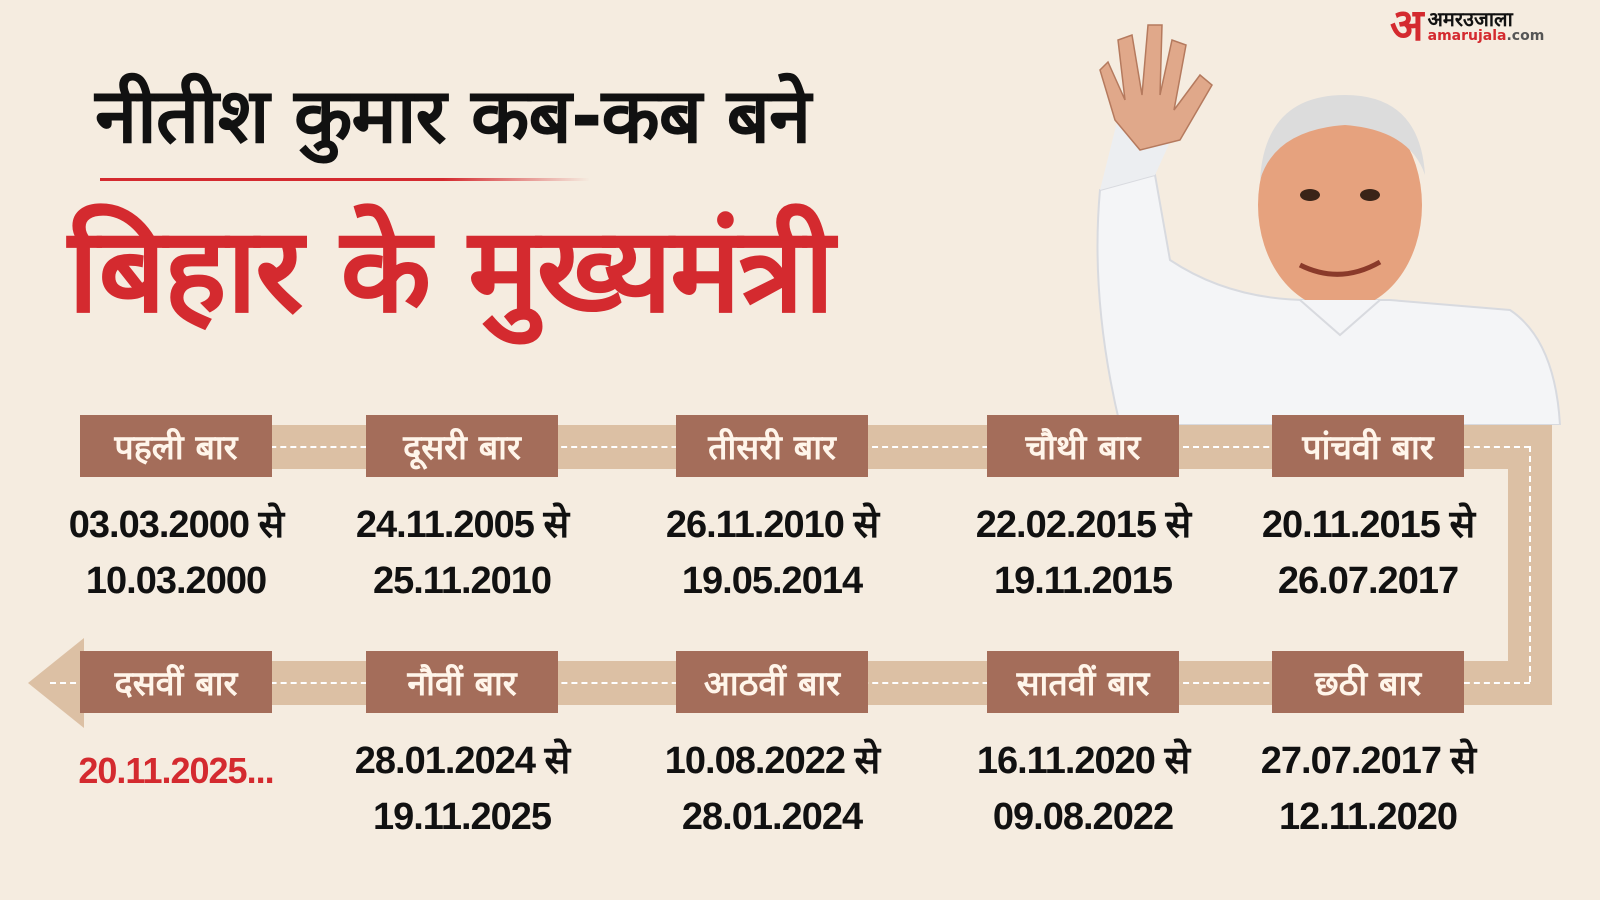  I want to click on term-end-date: 09.08.2022, so click(1083, 817).